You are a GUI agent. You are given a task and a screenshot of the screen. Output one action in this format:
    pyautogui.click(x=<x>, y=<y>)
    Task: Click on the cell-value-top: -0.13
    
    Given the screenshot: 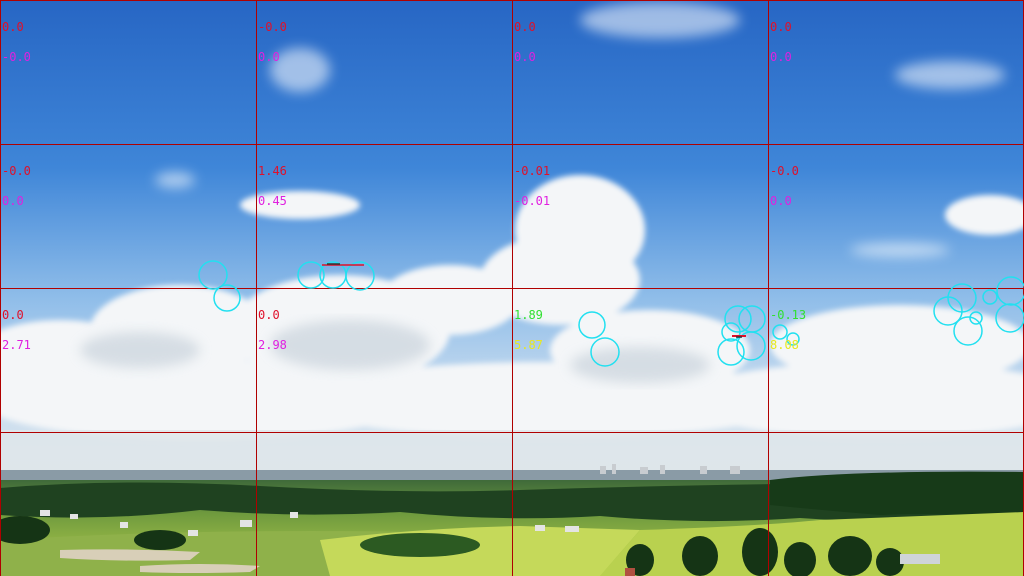 What is the action you would take?
    pyautogui.click(x=788, y=315)
    